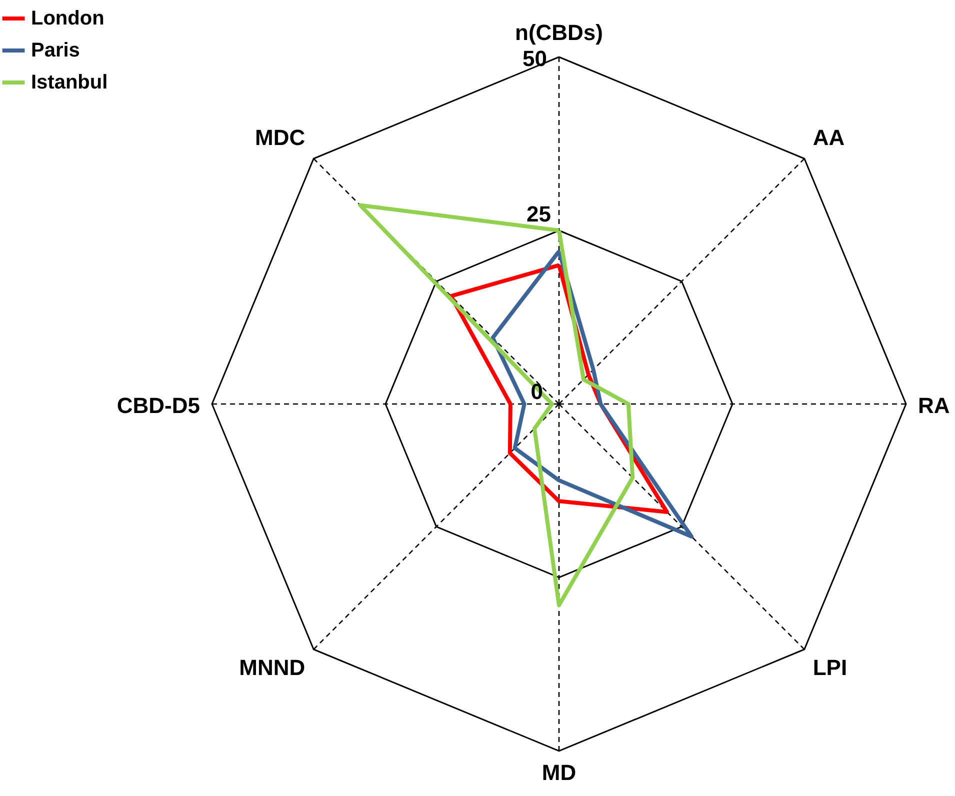 The width and height of the screenshot is (955, 796). I want to click on y-tick-label: 25, so click(538, 214).